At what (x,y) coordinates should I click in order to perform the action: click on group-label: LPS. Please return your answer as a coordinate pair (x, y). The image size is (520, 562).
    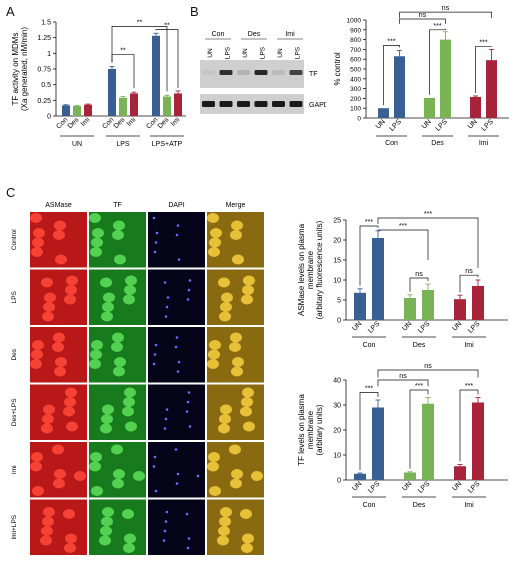
    Looking at the image, I should click on (123, 144).